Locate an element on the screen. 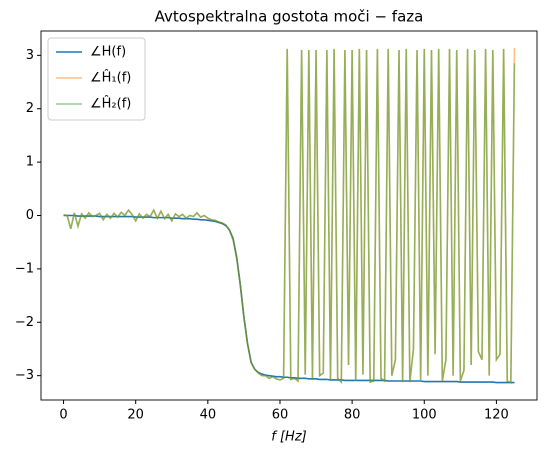 This screenshot has height=455, width=546. y-tick-label: −1 is located at coordinates (24, 268).